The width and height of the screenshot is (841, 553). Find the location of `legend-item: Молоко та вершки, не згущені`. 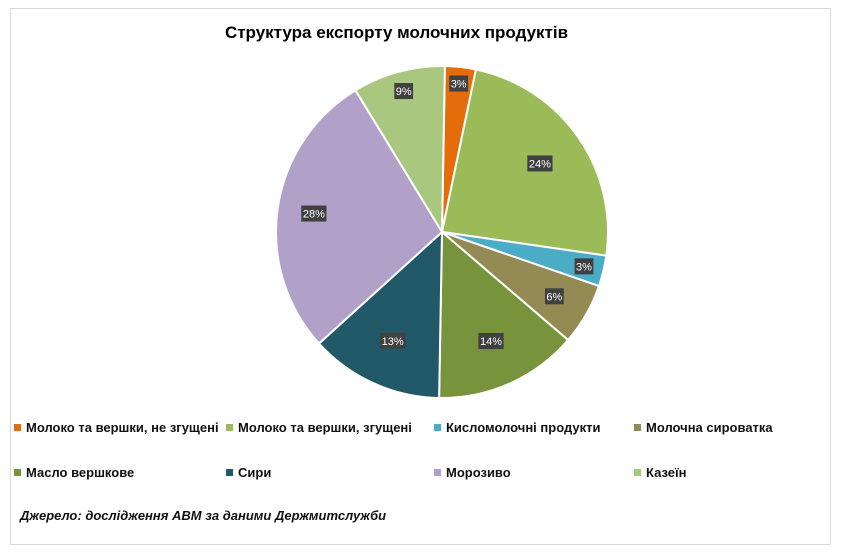

legend-item: Молоко та вершки, не згущені is located at coordinates (116, 427).